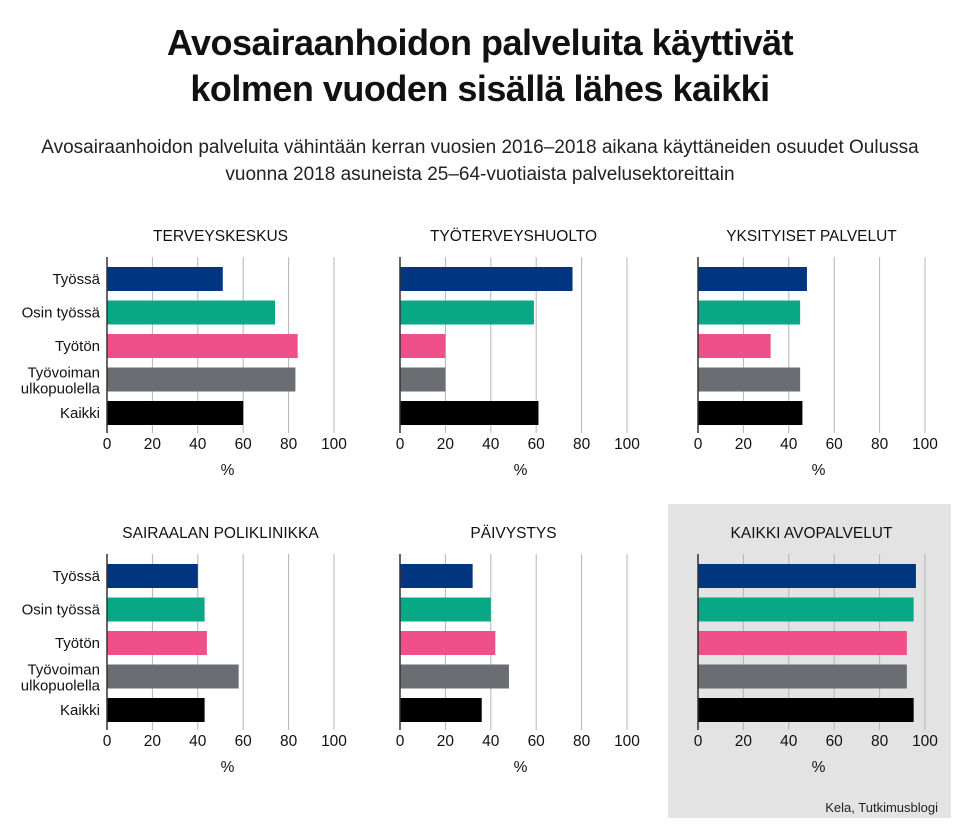 This screenshot has height=834, width=960. Describe the element at coordinates (480, 88) in the screenshot. I see `chart-title-line-2: kolmen vuoden sisällä lähes kaikki` at that location.